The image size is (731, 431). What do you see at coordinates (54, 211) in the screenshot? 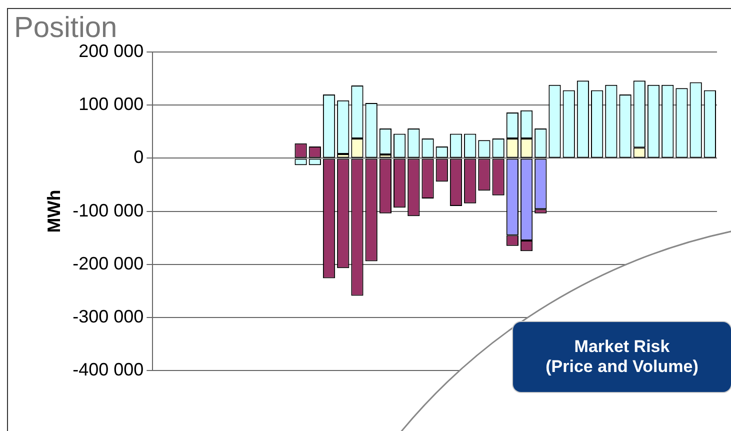
I see `y-axis-title: MWh` at bounding box center [54, 211].